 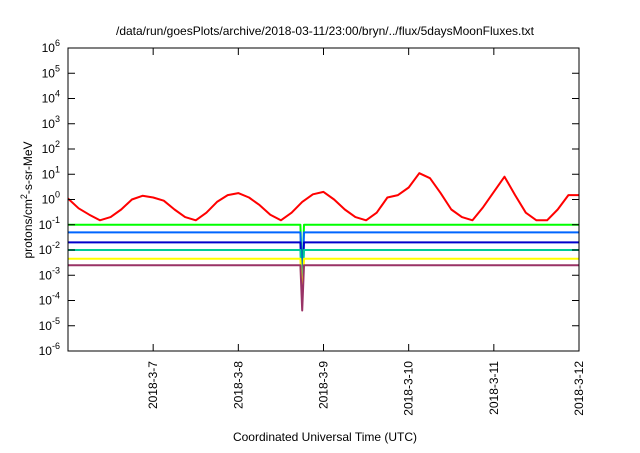 I want to click on y-tick-label: 10⁶, so click(x=51, y=46).